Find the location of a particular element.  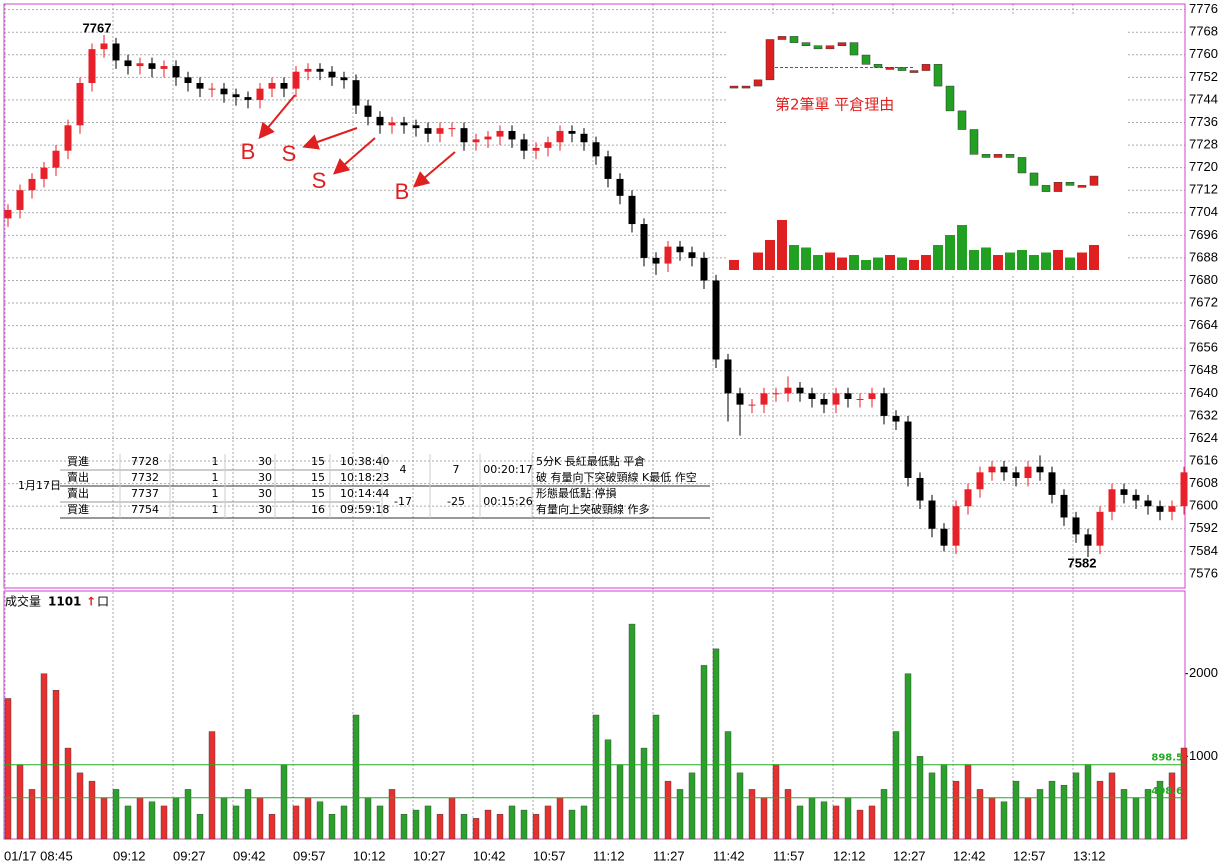

table-note: 5分K 長紅最低點 平倉 is located at coordinates (590, 461).